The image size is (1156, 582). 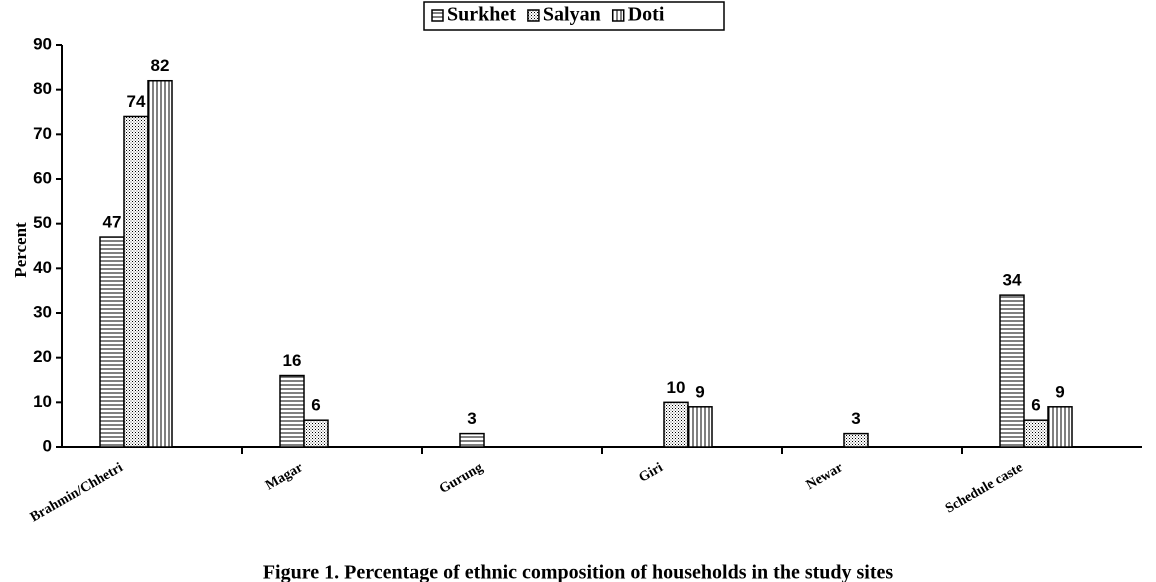 What do you see at coordinates (136, 101) in the screenshot?
I see `value-label: 74` at bounding box center [136, 101].